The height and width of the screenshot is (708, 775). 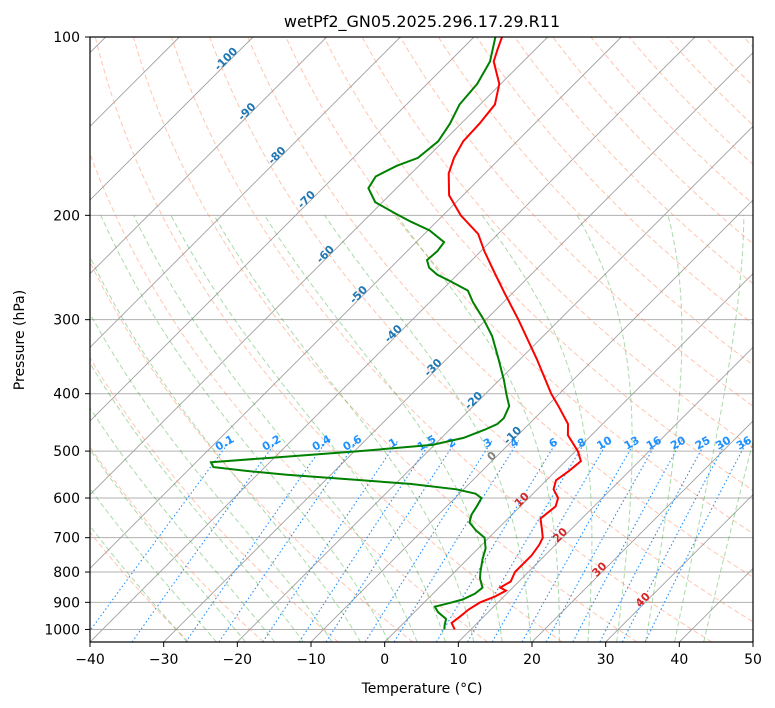 I want to click on x-tick-label: −40, so click(x=90, y=660).